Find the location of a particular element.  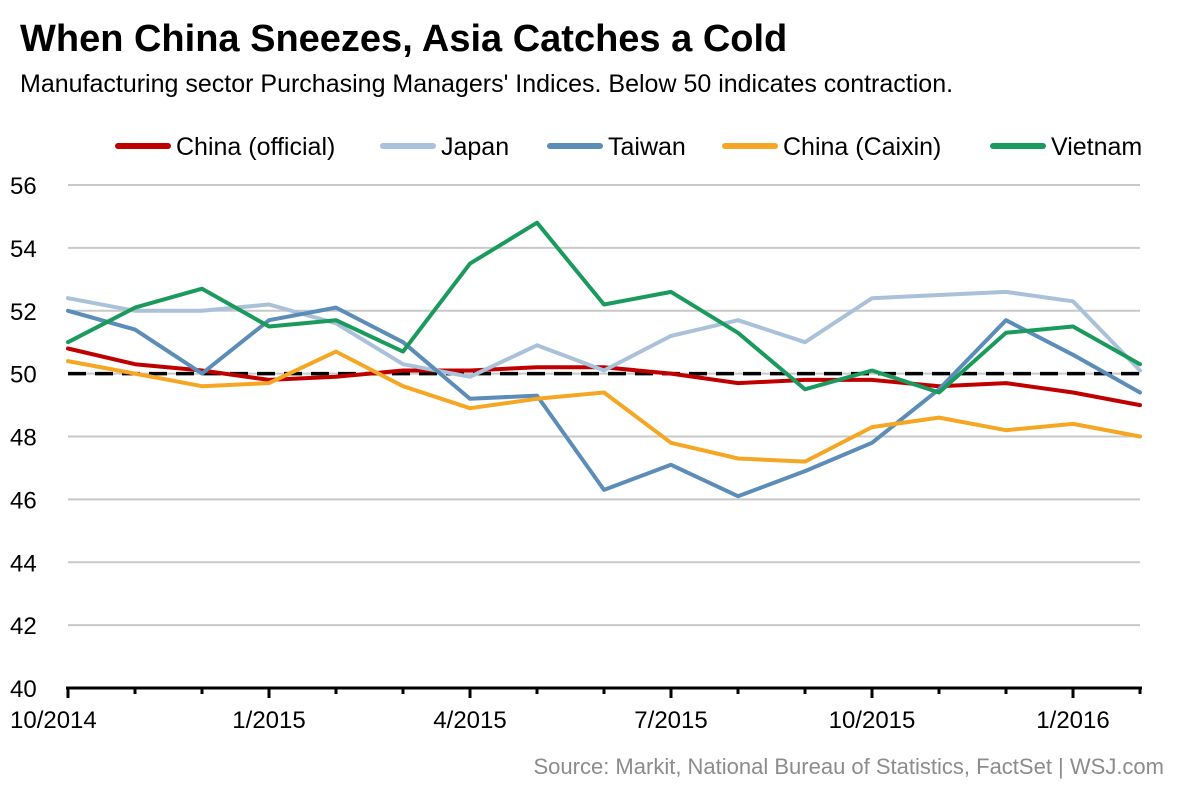

x-tick-label: 10/2015 is located at coordinates (872, 720).